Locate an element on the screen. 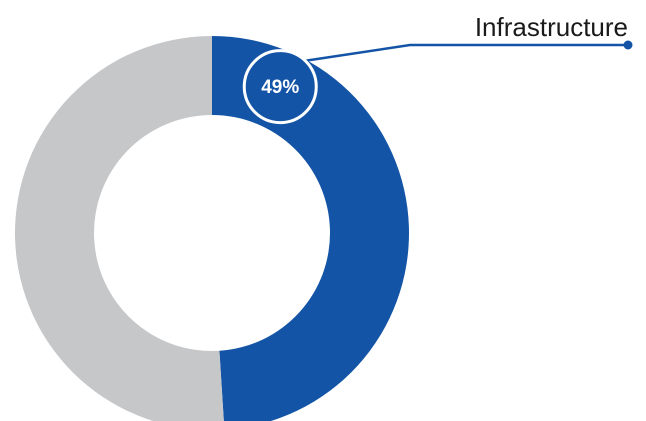  value-badge-label: 49% is located at coordinates (280, 87).